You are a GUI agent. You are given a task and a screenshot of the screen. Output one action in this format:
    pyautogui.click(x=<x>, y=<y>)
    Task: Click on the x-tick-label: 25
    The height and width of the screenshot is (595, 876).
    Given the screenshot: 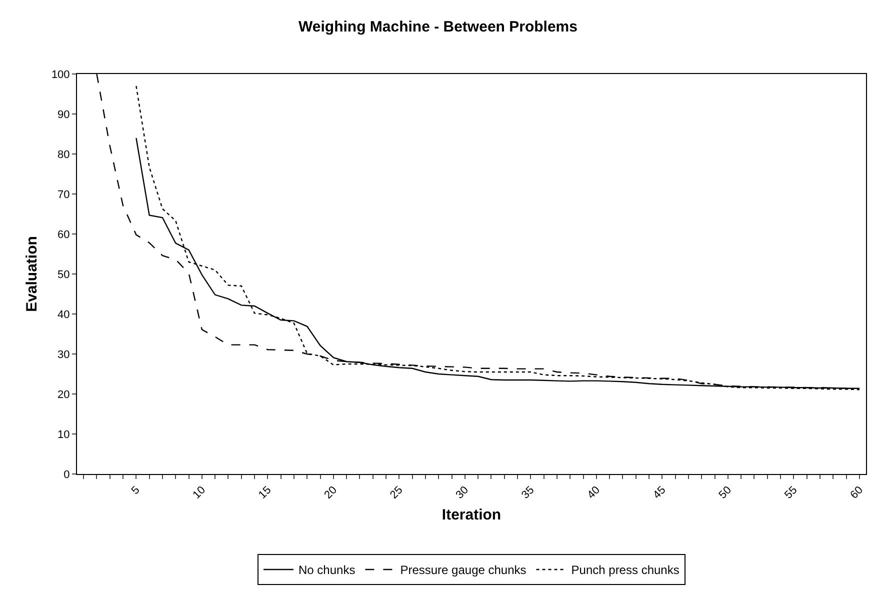 What is the action you would take?
    pyautogui.click(x=397, y=493)
    